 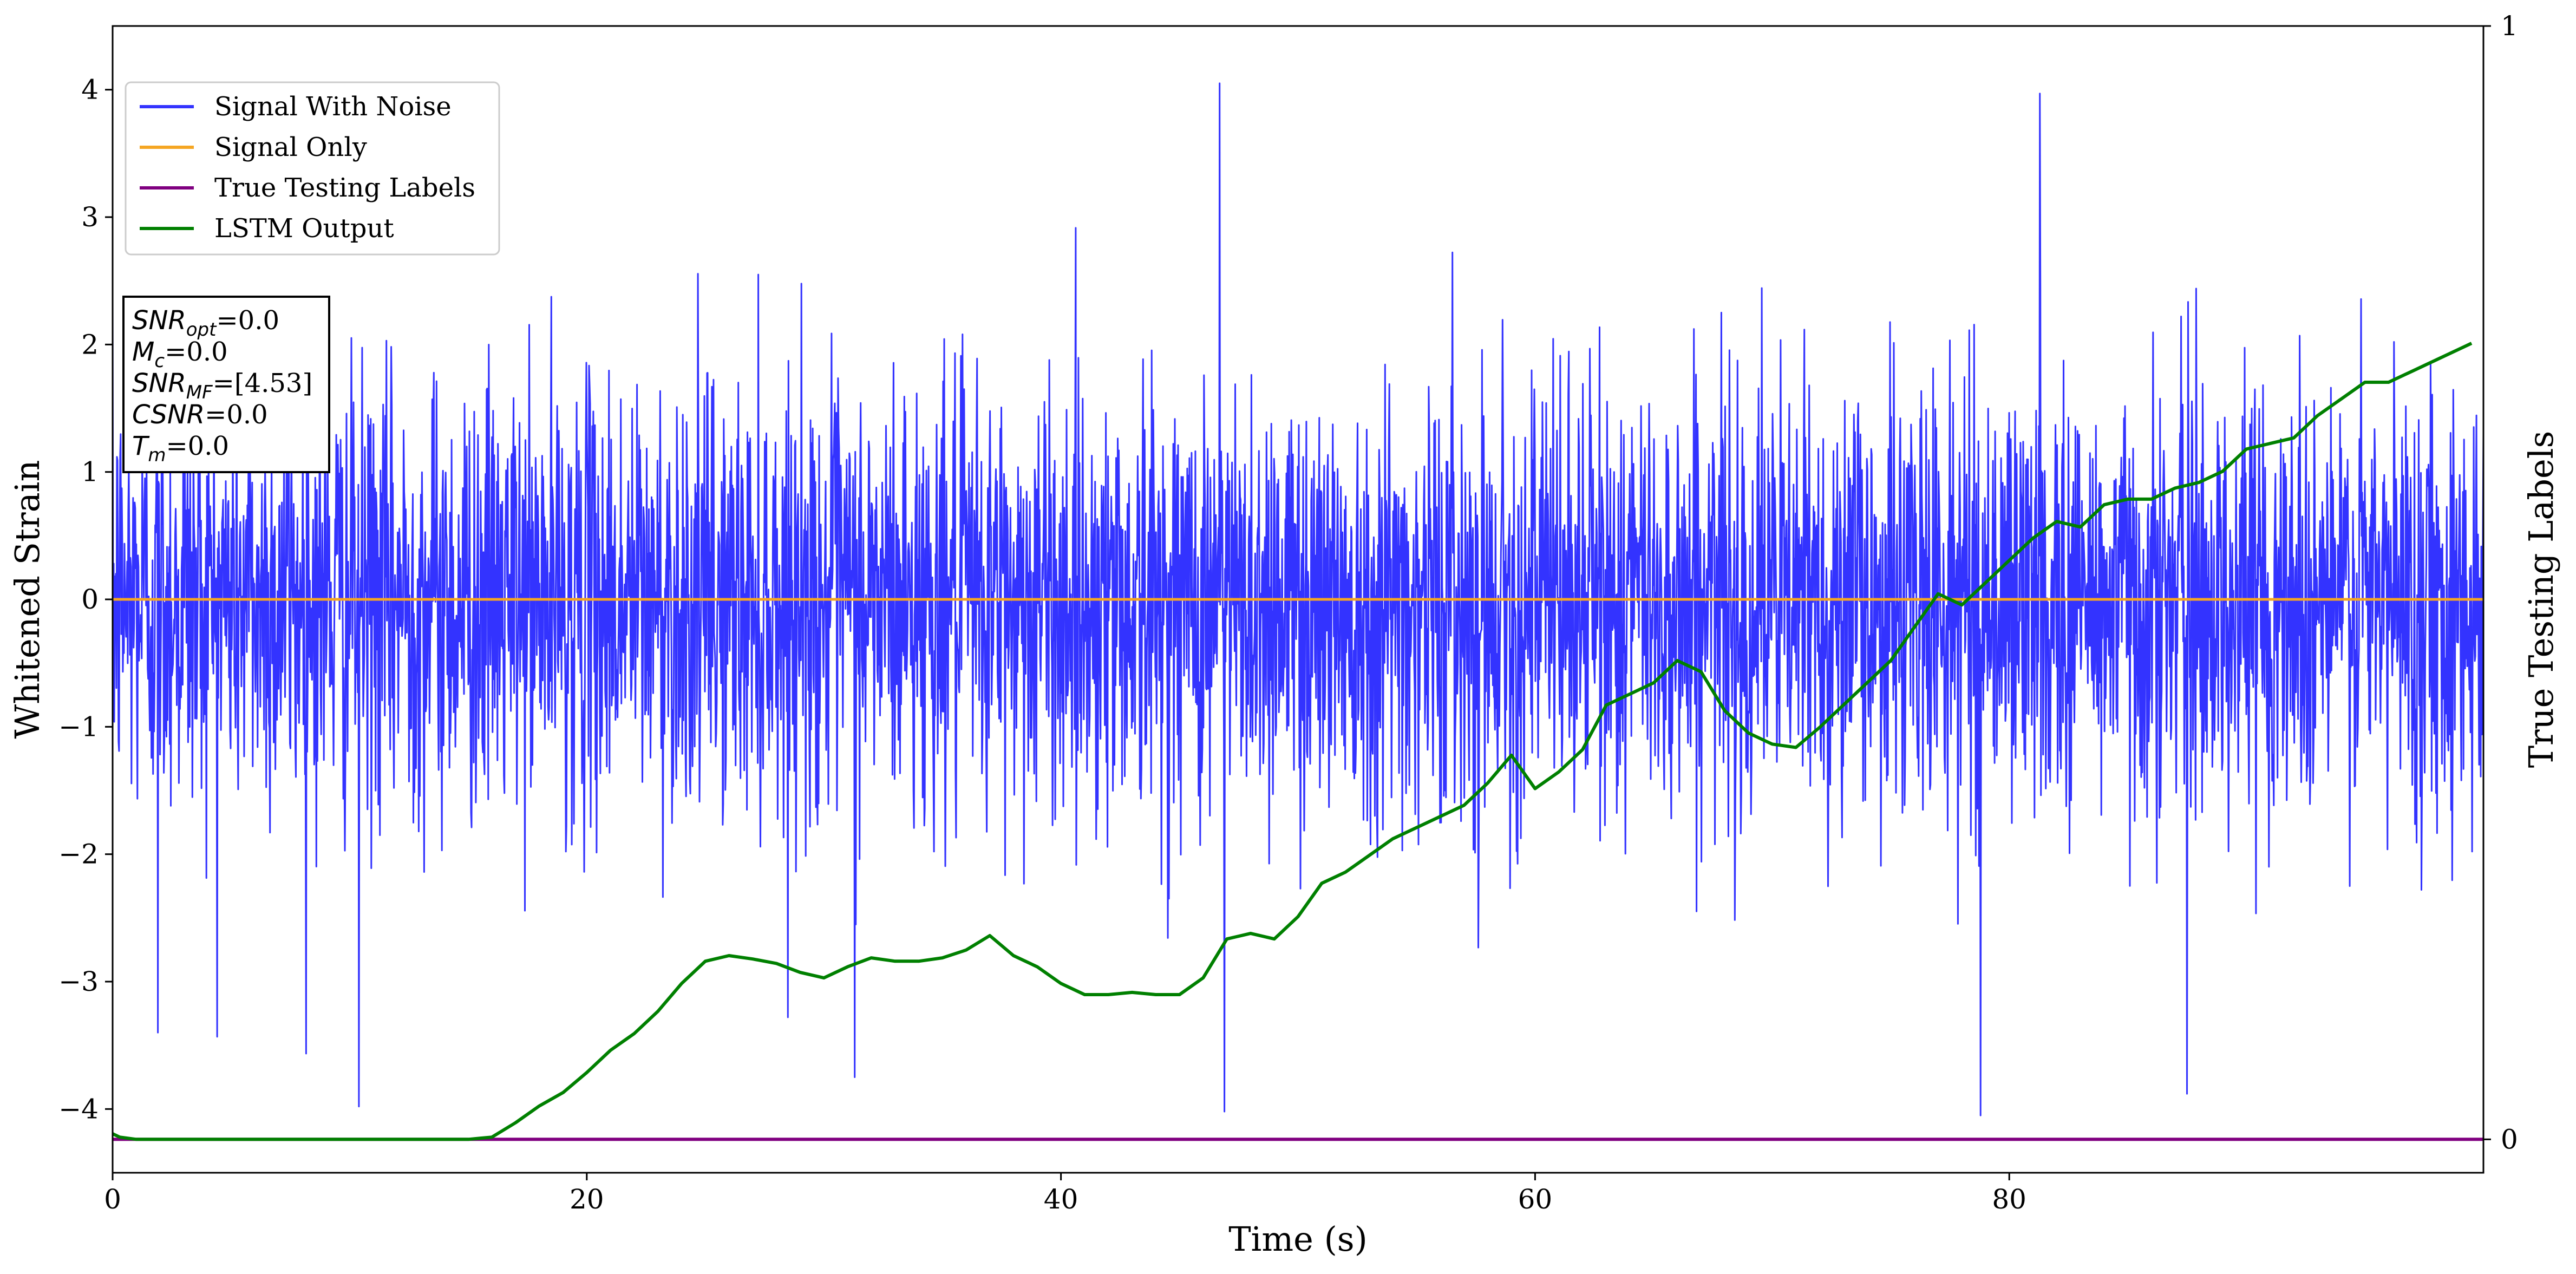 What do you see at coordinates (1061, 1199) in the screenshot?
I see `x-tick-label: 40` at bounding box center [1061, 1199].